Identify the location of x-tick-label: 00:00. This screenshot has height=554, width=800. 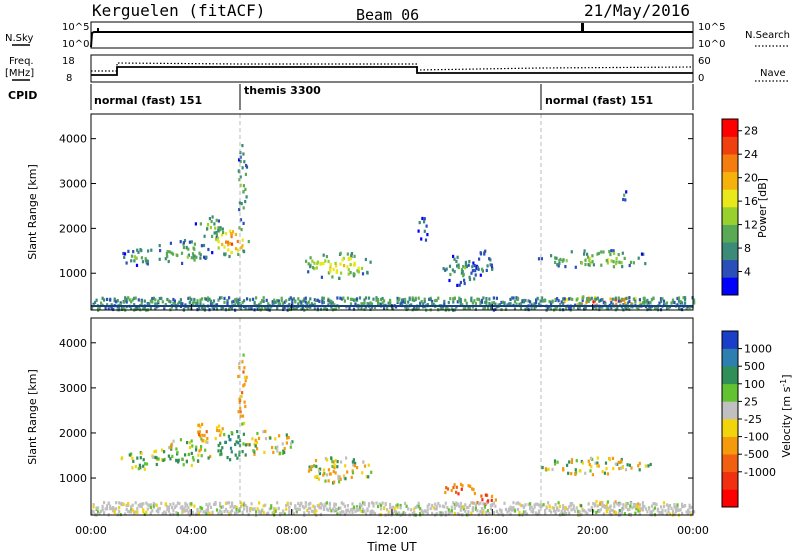
(693, 530).